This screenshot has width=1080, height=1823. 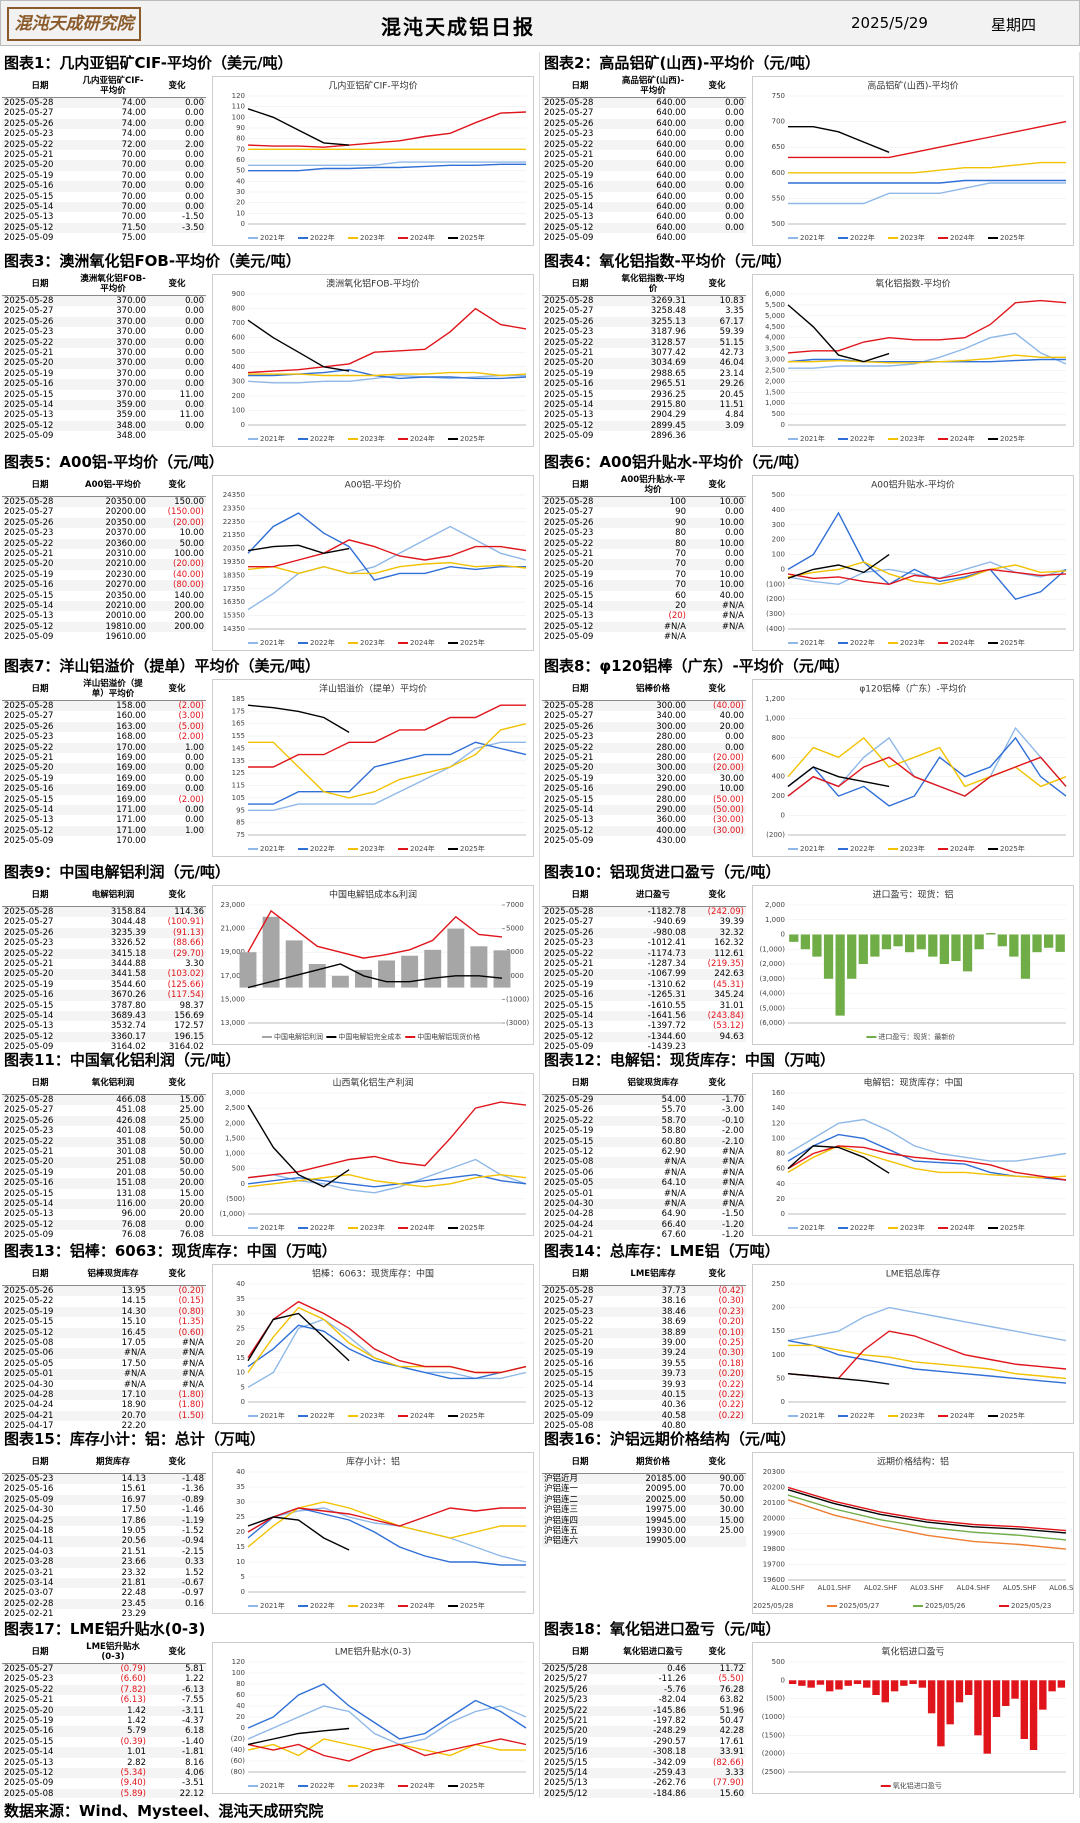 What do you see at coordinates (113, 933) in the screenshot?
I see `table-cell: 3235.39` at bounding box center [113, 933].